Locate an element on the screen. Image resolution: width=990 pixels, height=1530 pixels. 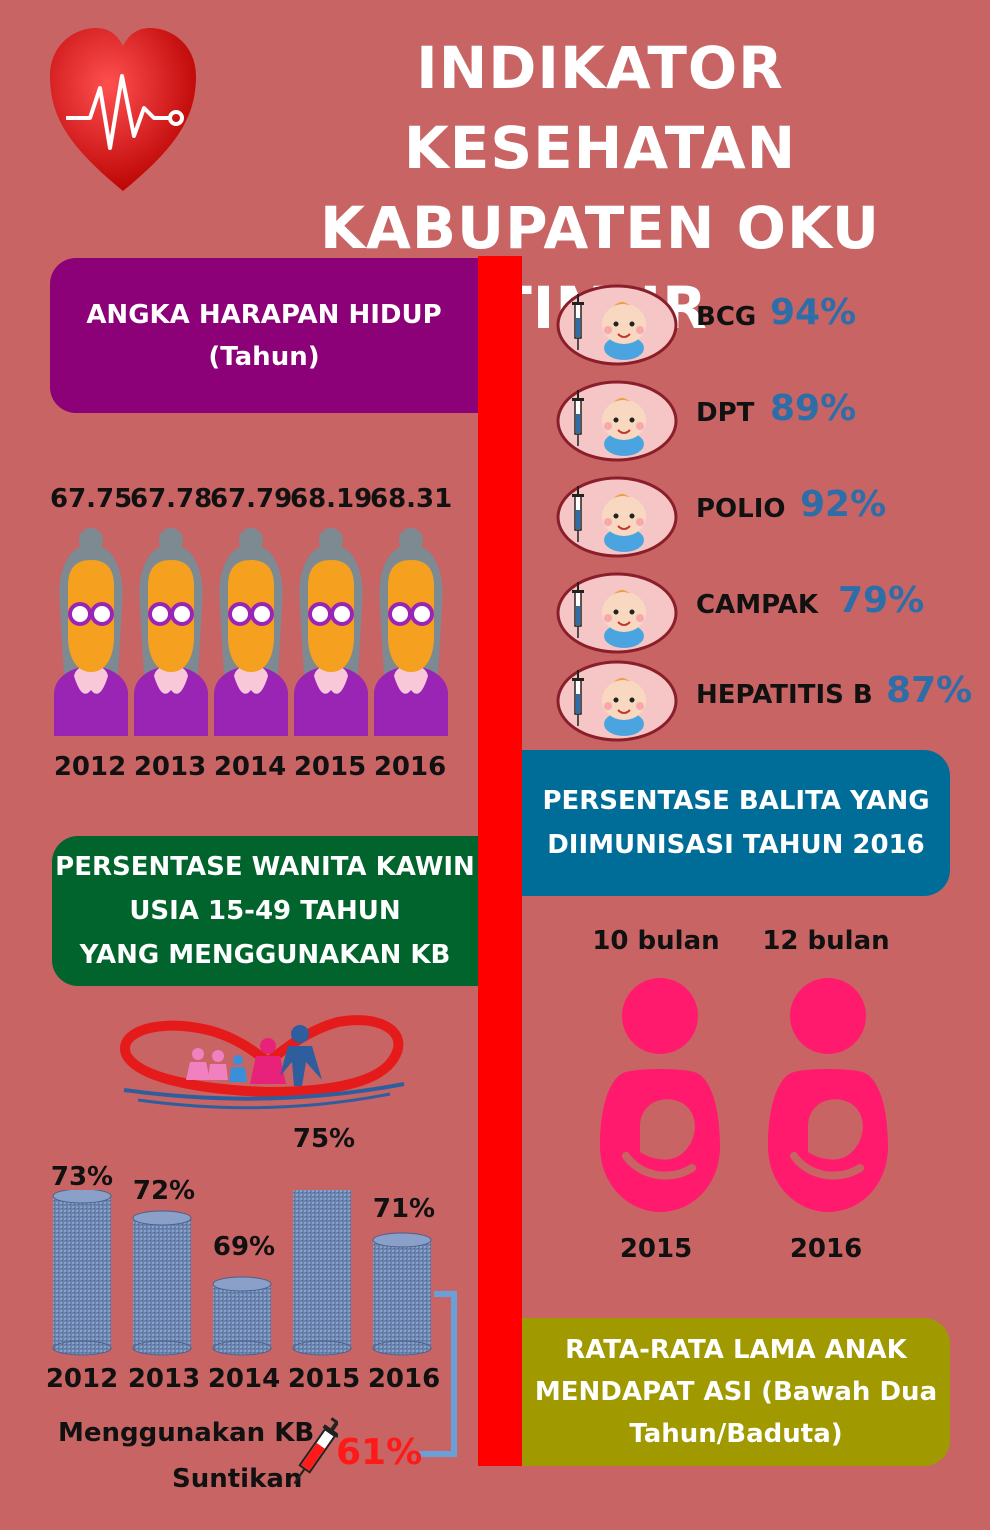
immunization-label: POLIO is located at coordinates (741, 509).